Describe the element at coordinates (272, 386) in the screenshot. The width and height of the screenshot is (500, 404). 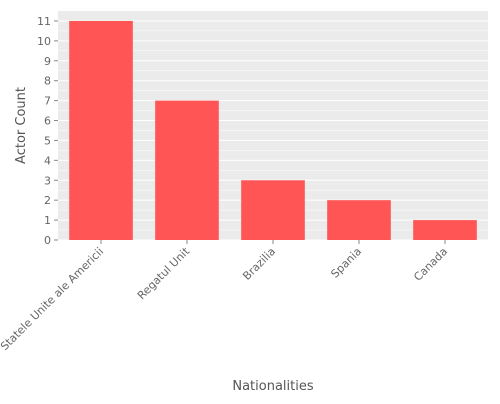
I see `x-axis-title: Nationalities` at that location.